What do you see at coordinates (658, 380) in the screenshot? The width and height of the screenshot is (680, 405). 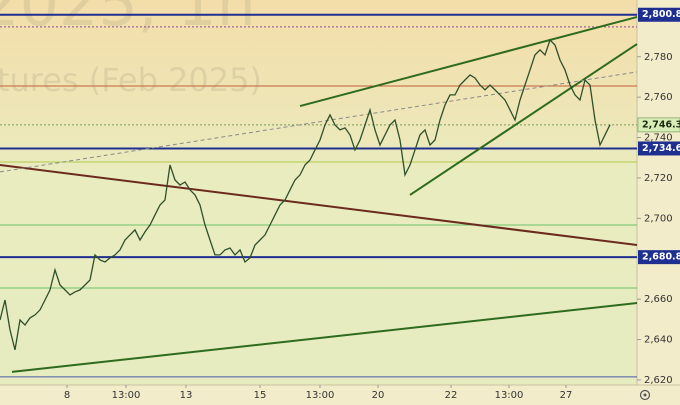 I see `y-tick-label: 2,620` at bounding box center [658, 380].